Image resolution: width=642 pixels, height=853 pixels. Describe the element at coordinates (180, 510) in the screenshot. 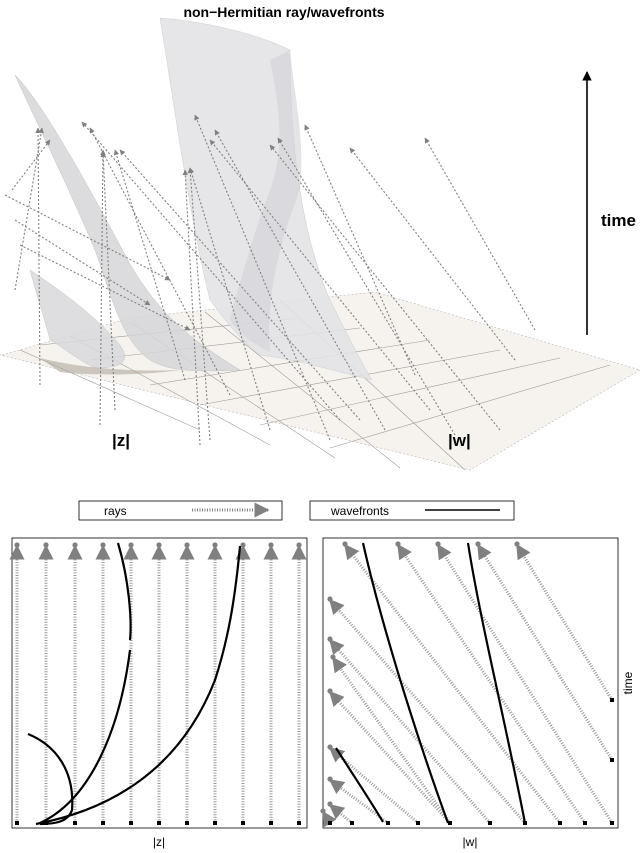

I see `legend-rays: rays` at that location.